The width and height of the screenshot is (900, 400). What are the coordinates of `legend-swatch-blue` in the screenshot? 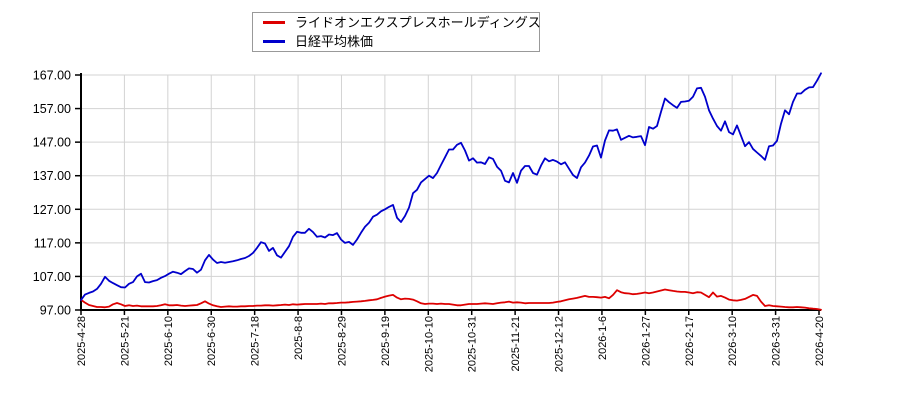 It's located at (274, 41).